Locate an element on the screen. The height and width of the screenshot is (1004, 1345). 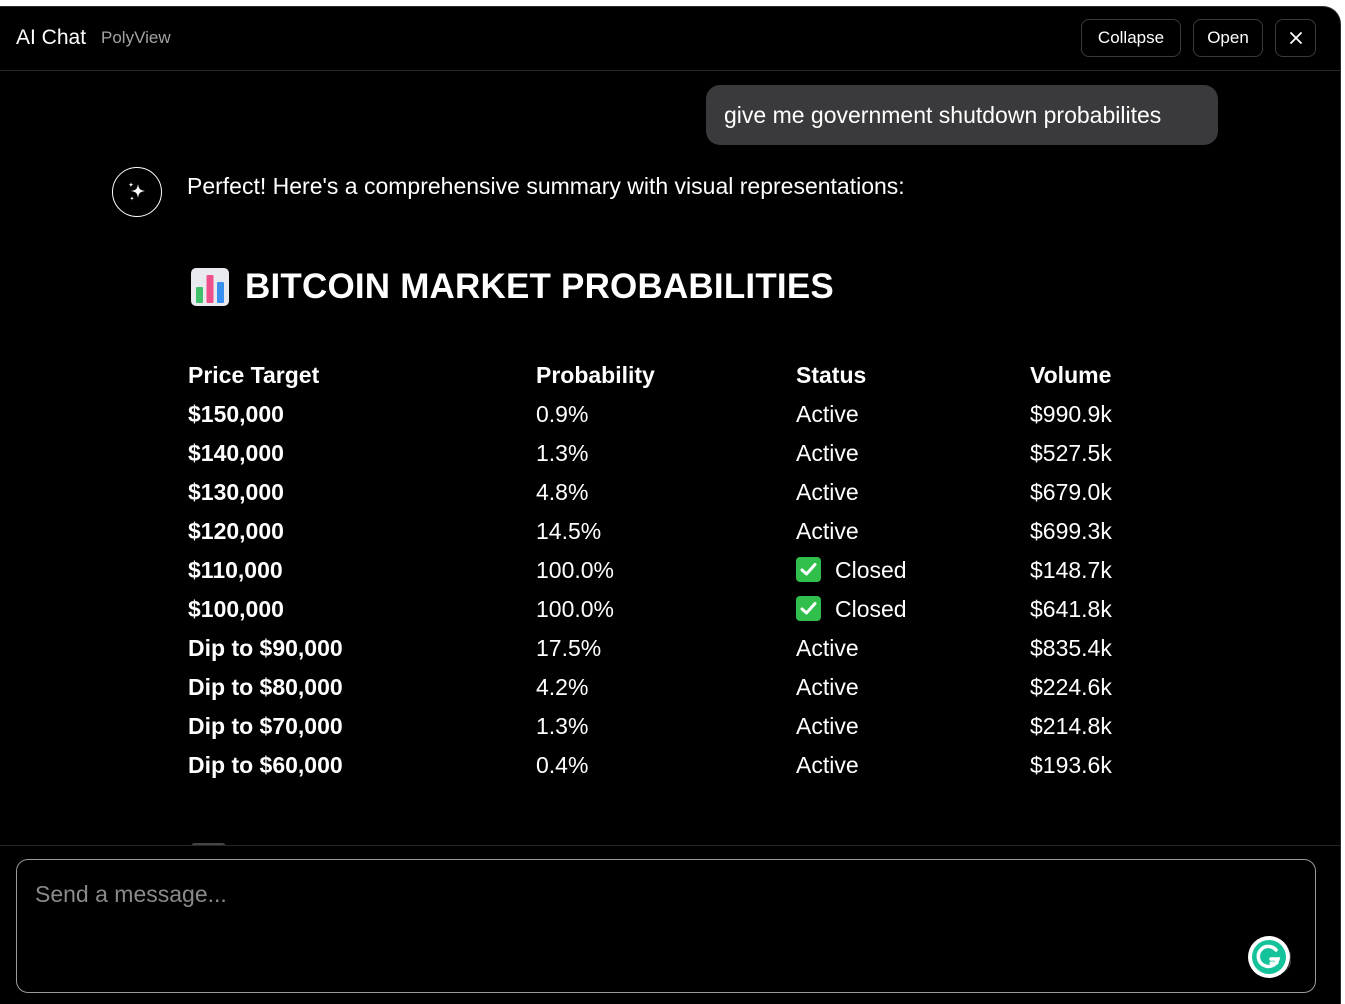
price-target-cell: $150,000 is located at coordinates (236, 414).